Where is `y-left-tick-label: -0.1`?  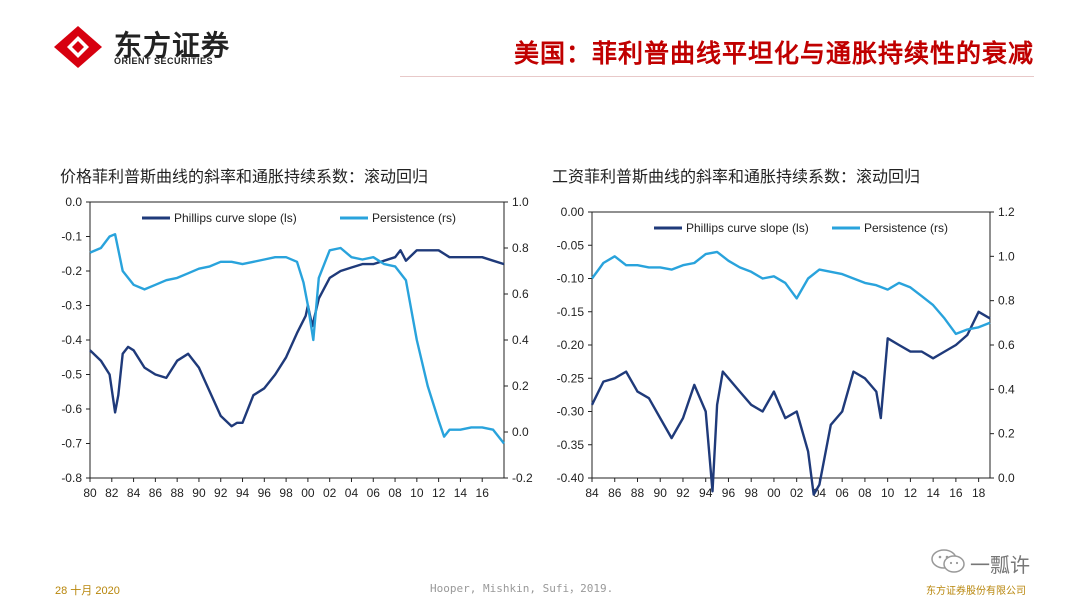 y-left-tick-label: -0.1 is located at coordinates (71, 237).